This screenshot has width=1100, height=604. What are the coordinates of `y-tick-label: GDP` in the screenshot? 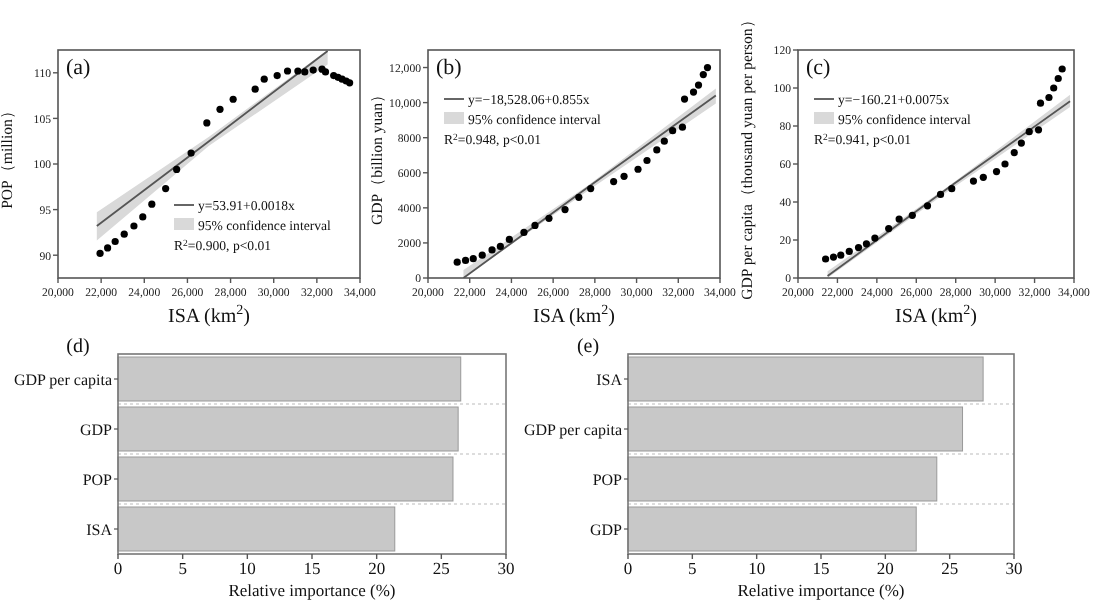 It's located at (96, 430).